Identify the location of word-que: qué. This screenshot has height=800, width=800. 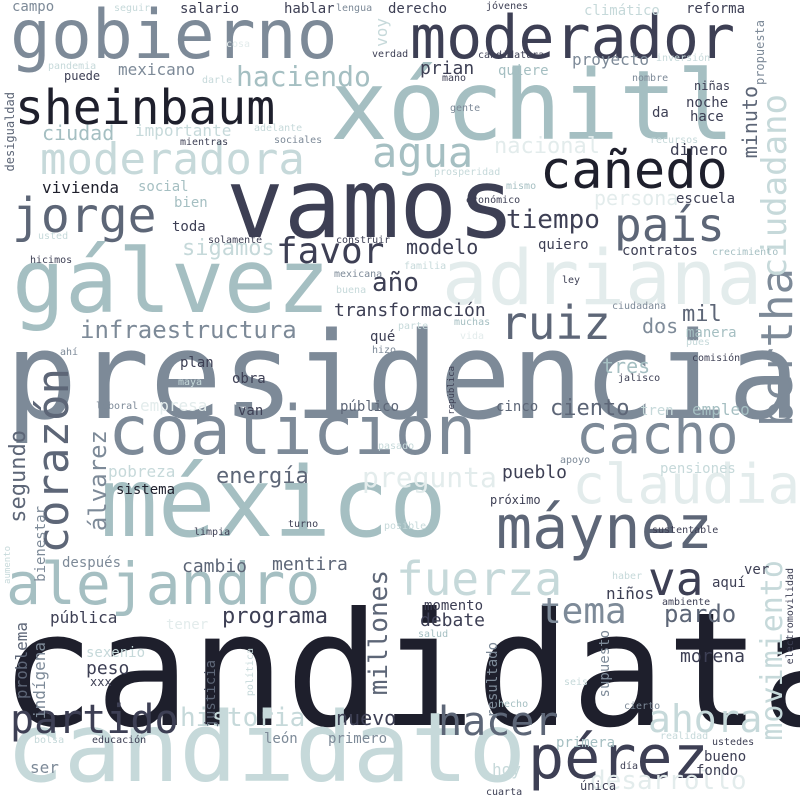
(383, 337).